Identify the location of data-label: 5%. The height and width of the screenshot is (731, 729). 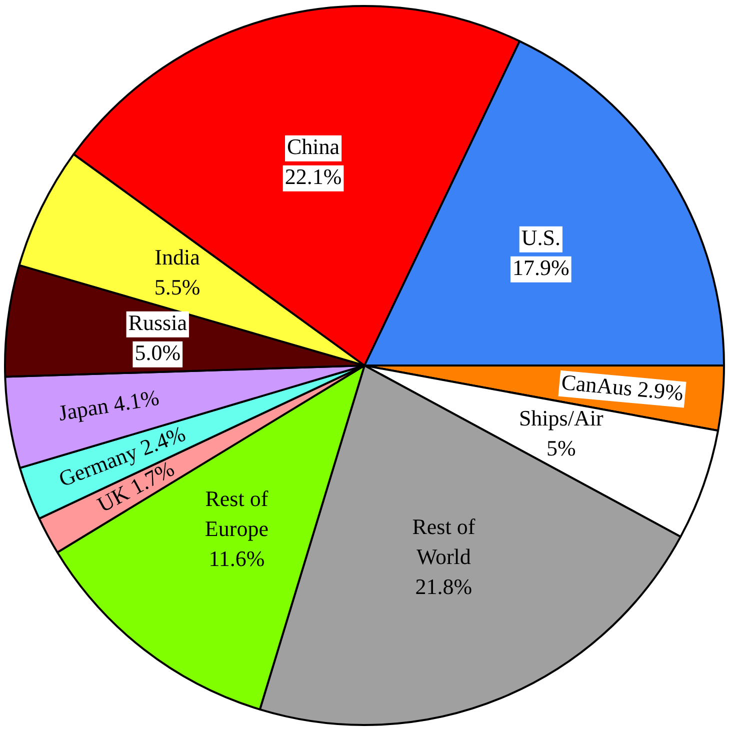
(561, 448).